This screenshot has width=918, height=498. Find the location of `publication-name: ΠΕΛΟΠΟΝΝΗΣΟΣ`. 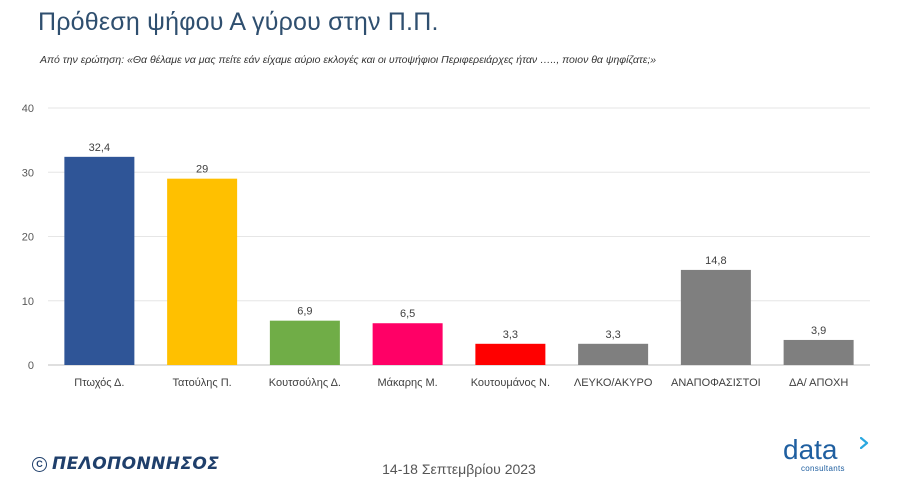

publication-name: ΠΕΛΟΠΟΝΝΗΣΟΣ is located at coordinates (136, 464).